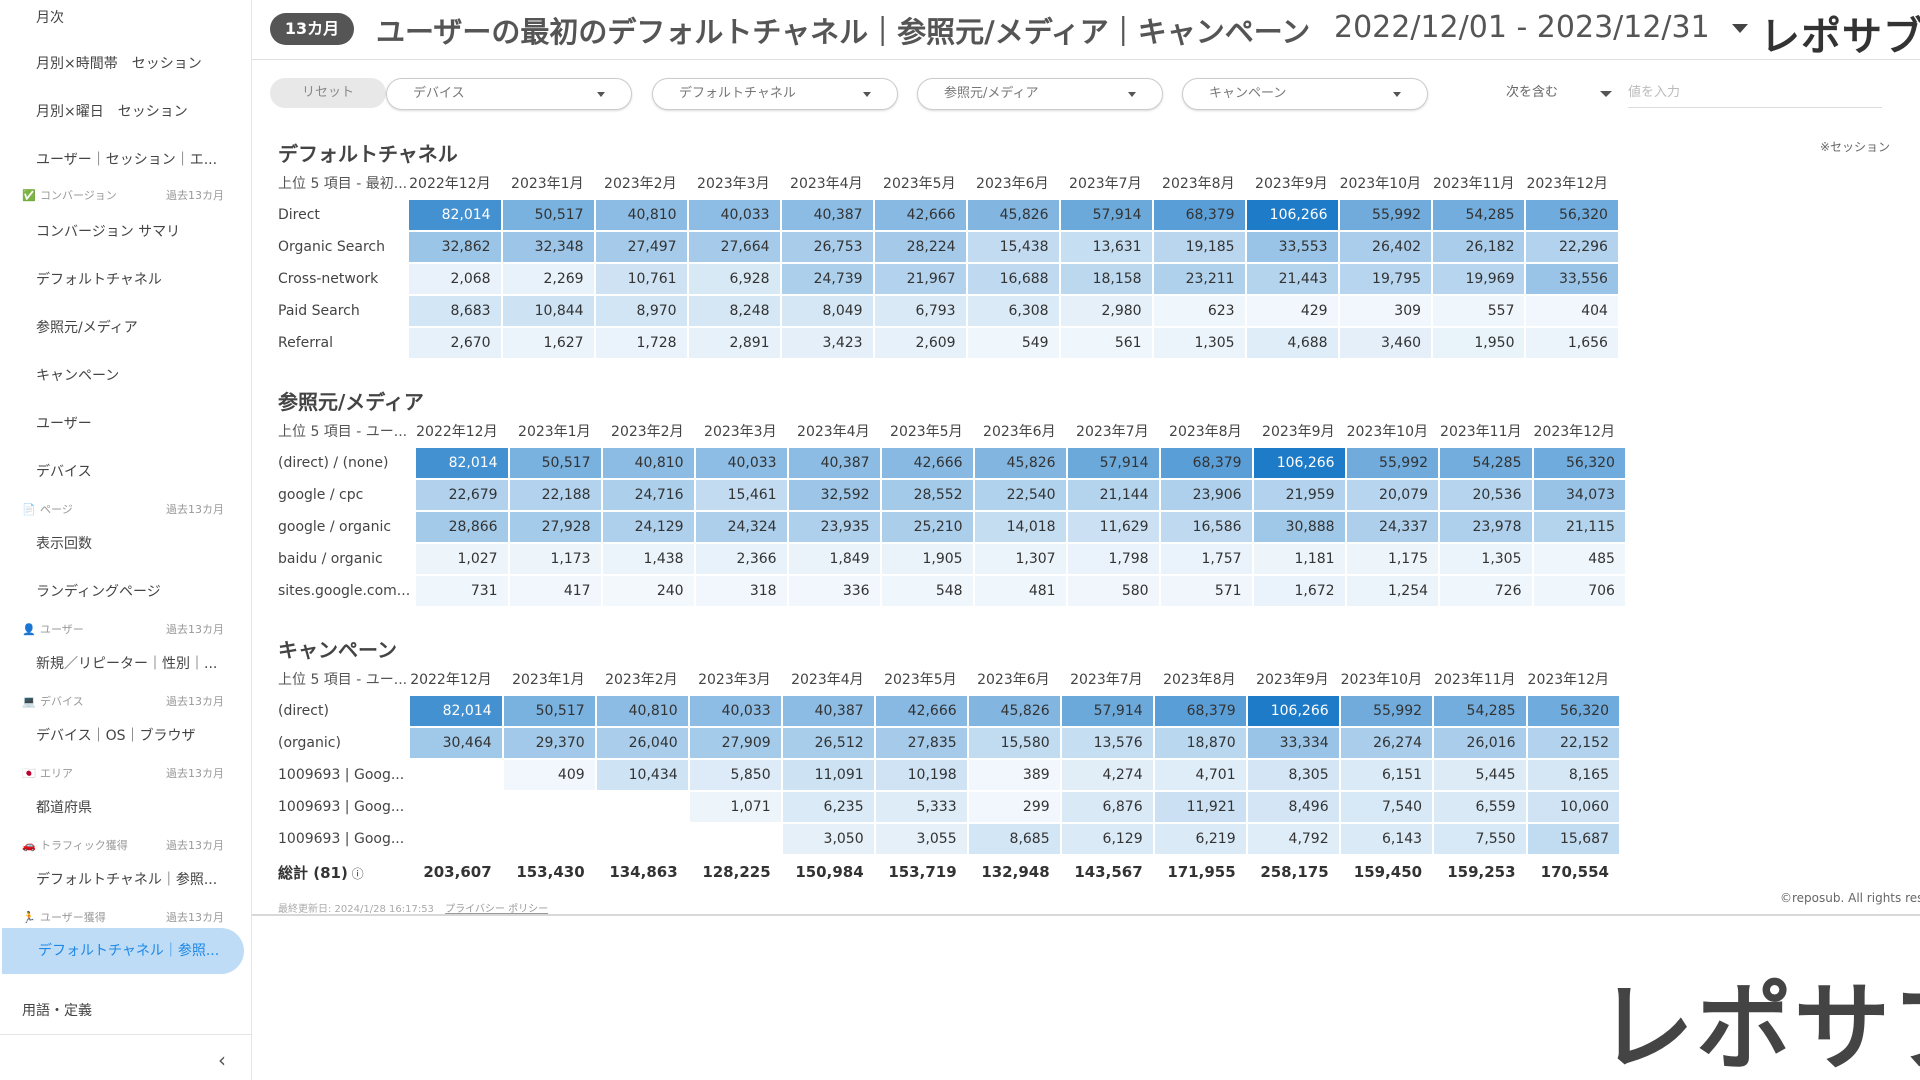 This screenshot has height=1080, width=1920. I want to click on heat-cell: 40,033, so click(734, 215).